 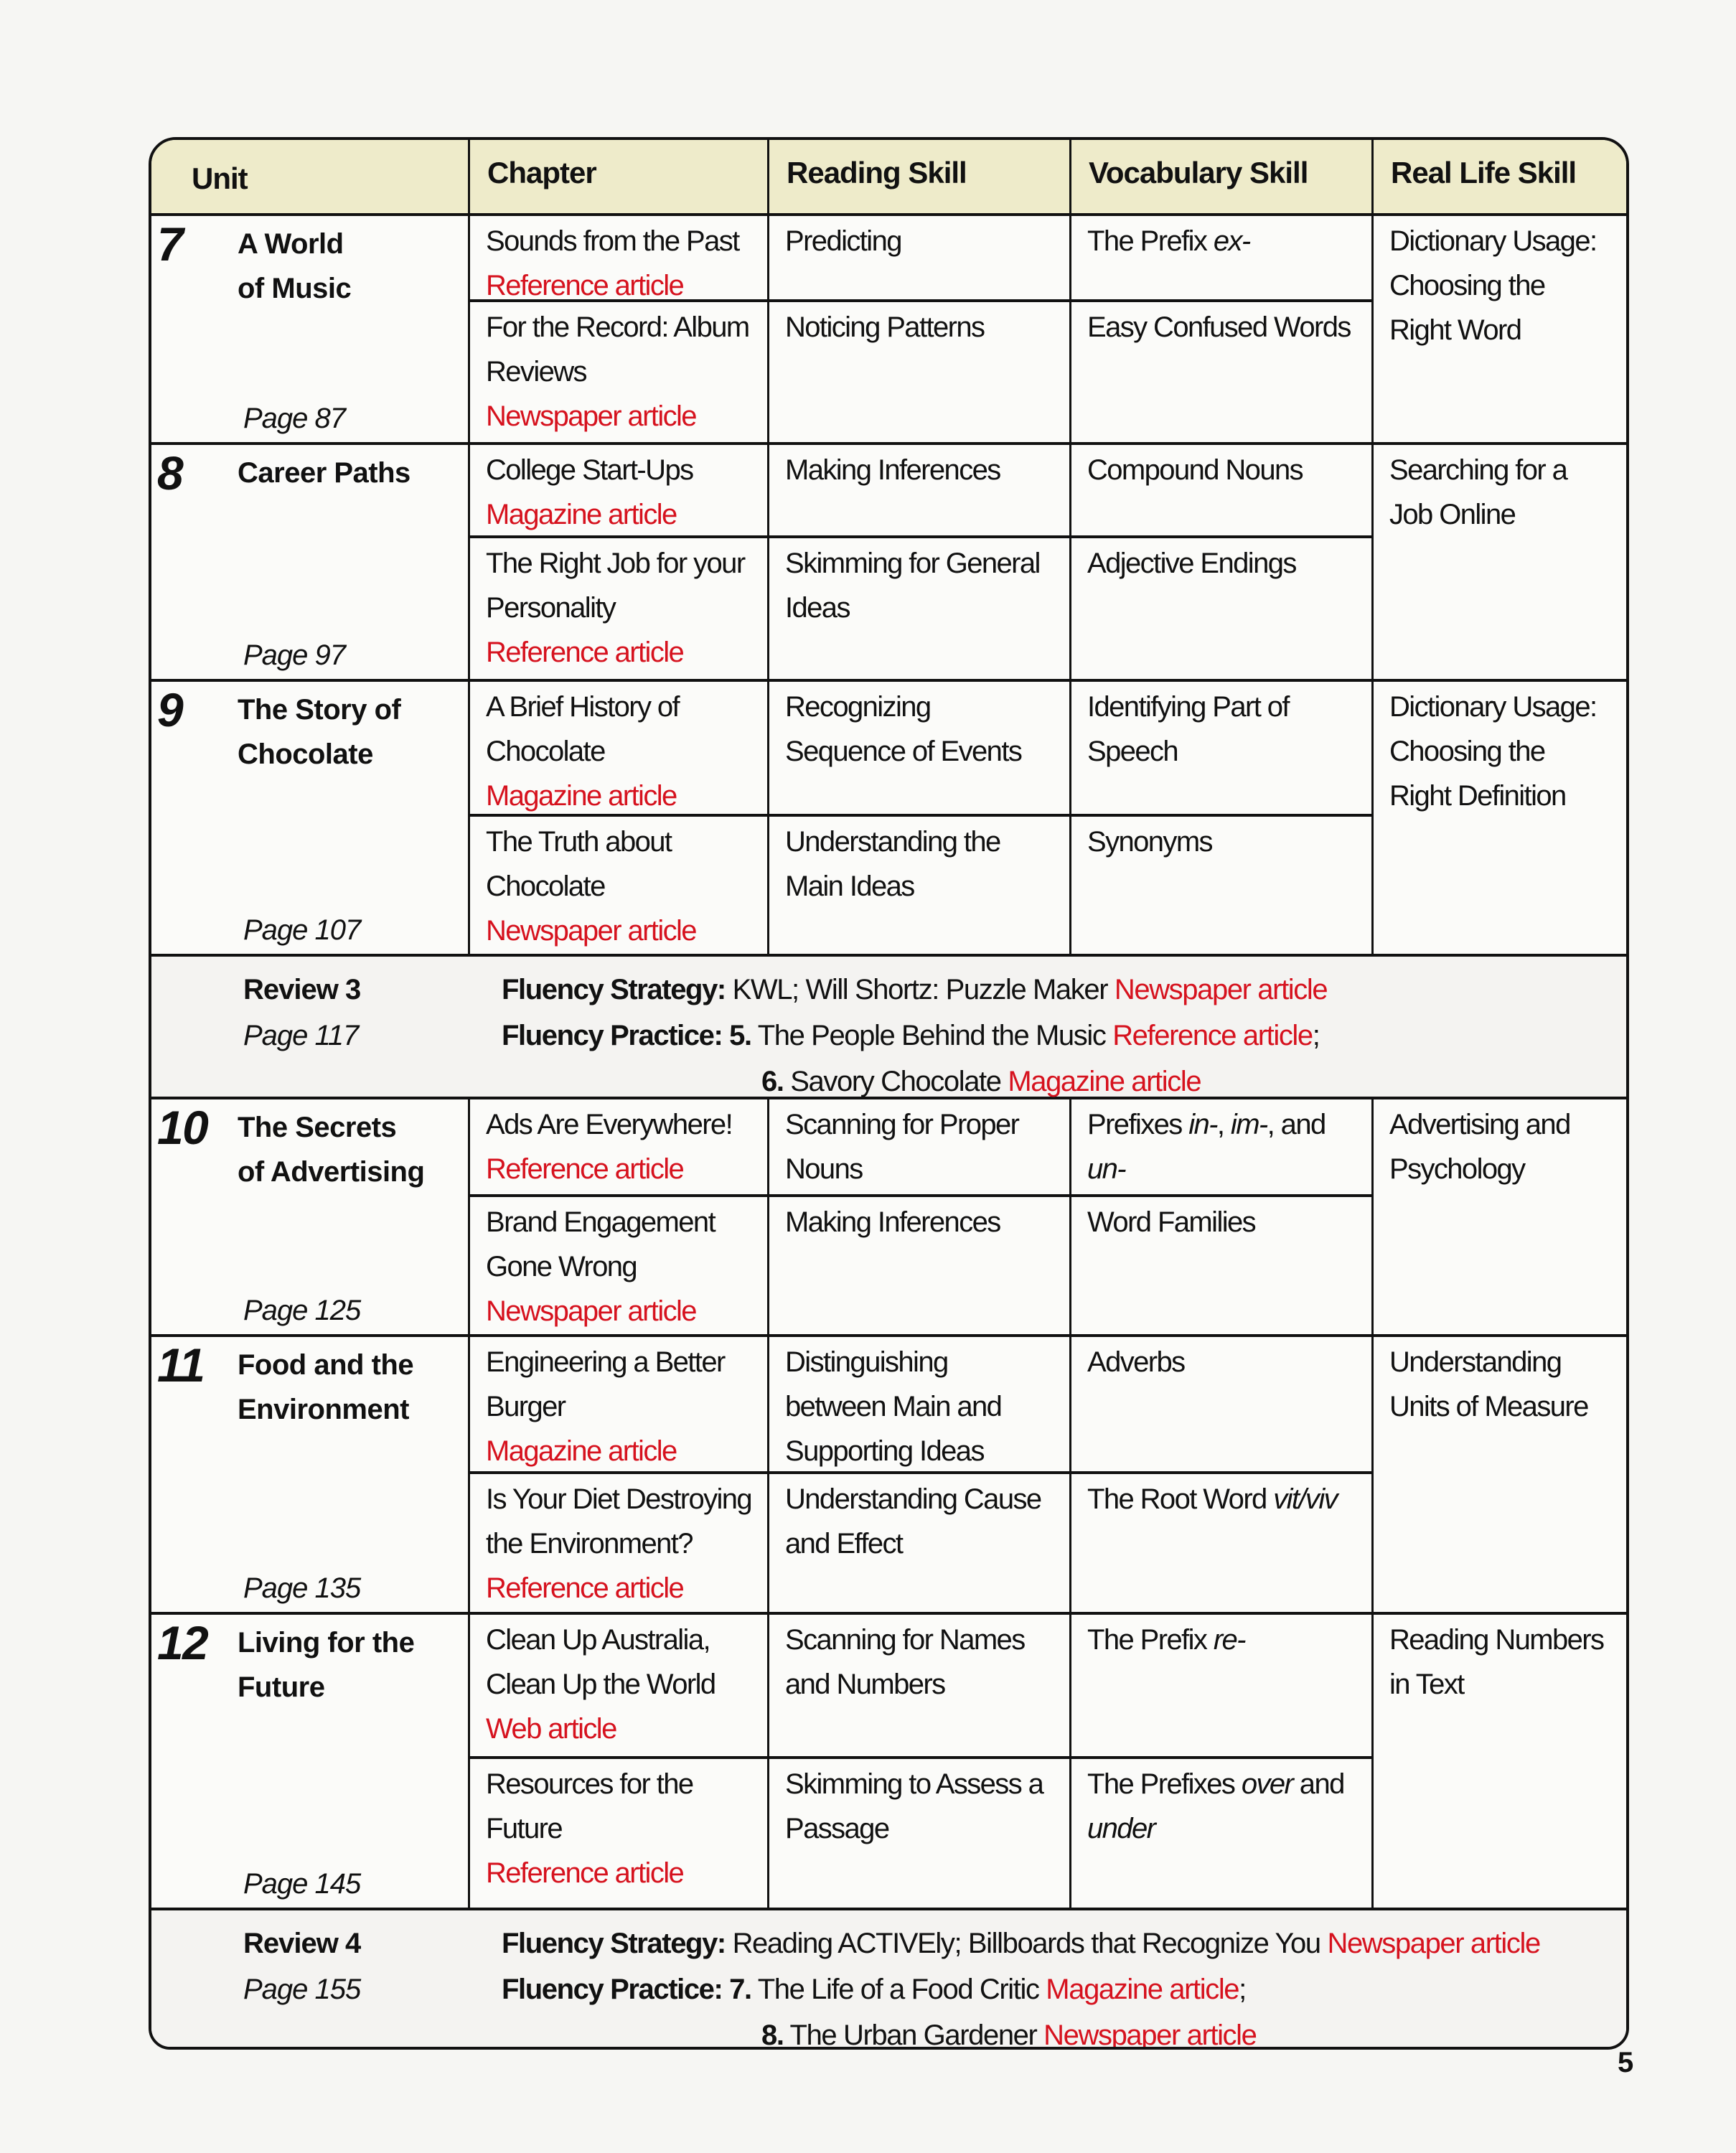 I want to click on real-life-skill: Advertising and Psychology, so click(x=1480, y=1147).